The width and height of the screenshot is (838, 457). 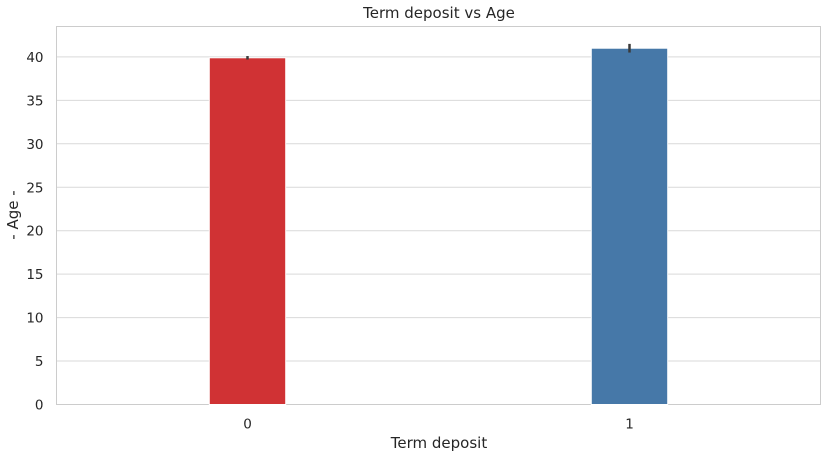 I want to click on x-tick-label: 1, so click(x=629, y=425).